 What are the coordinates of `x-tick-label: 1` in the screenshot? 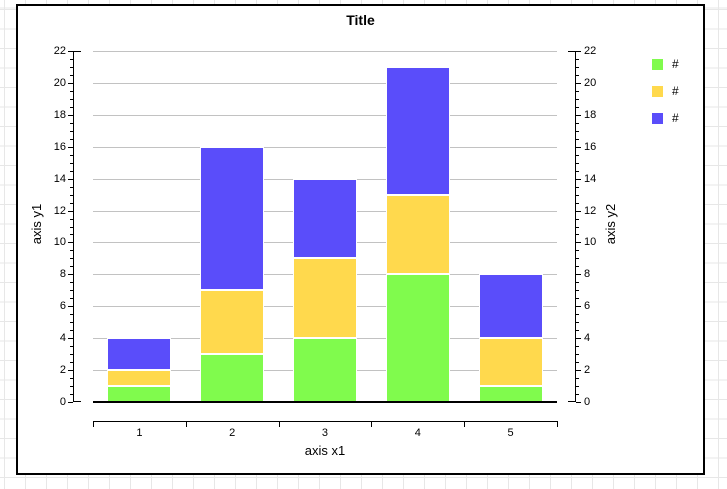 It's located at (139, 433).